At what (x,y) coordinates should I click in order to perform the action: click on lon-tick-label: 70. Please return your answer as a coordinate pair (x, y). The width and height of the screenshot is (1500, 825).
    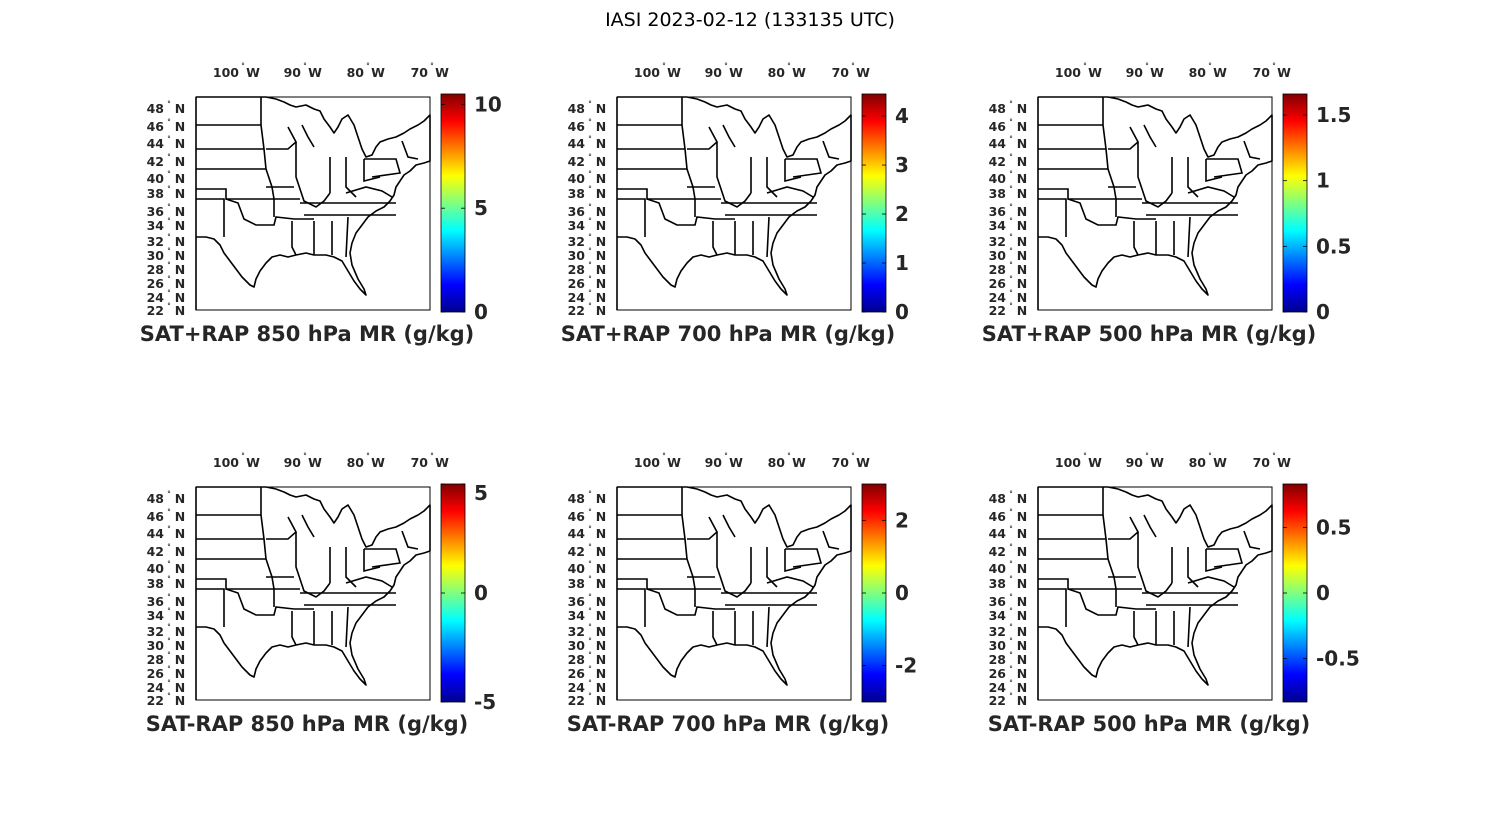
    Looking at the image, I should click on (420, 72).